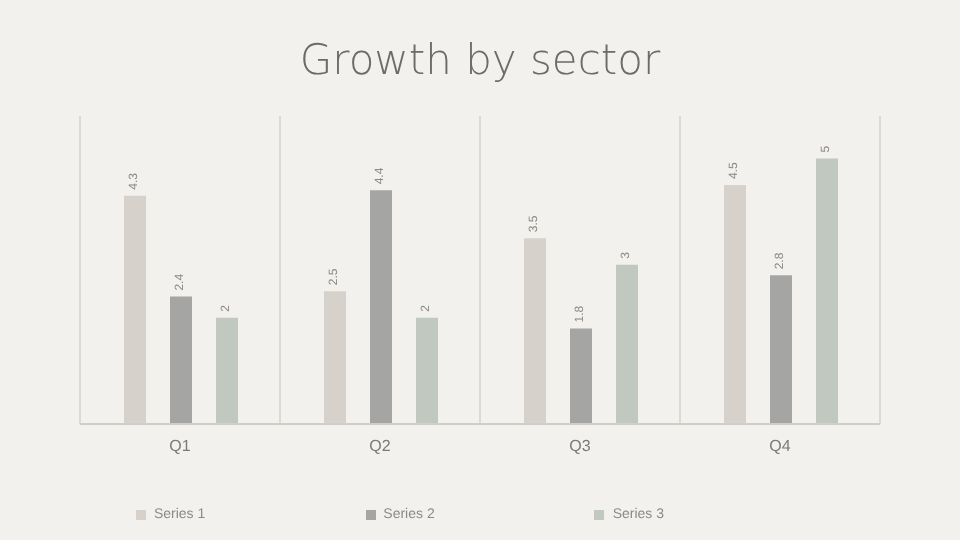  What do you see at coordinates (480, 60) in the screenshot?
I see `chart-title: Growth by sector` at bounding box center [480, 60].